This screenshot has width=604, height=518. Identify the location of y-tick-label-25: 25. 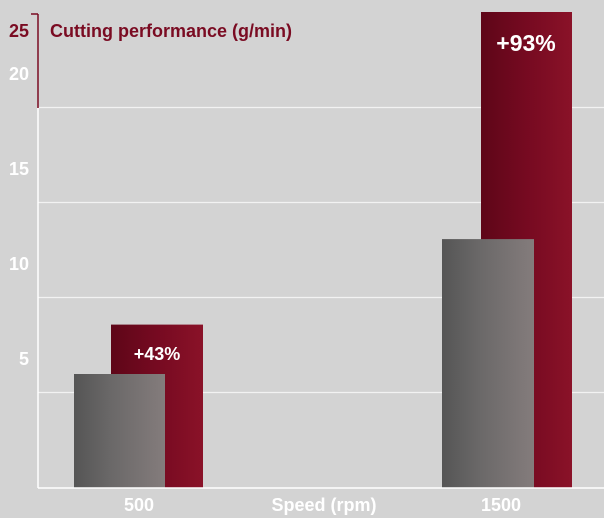
(19, 31).